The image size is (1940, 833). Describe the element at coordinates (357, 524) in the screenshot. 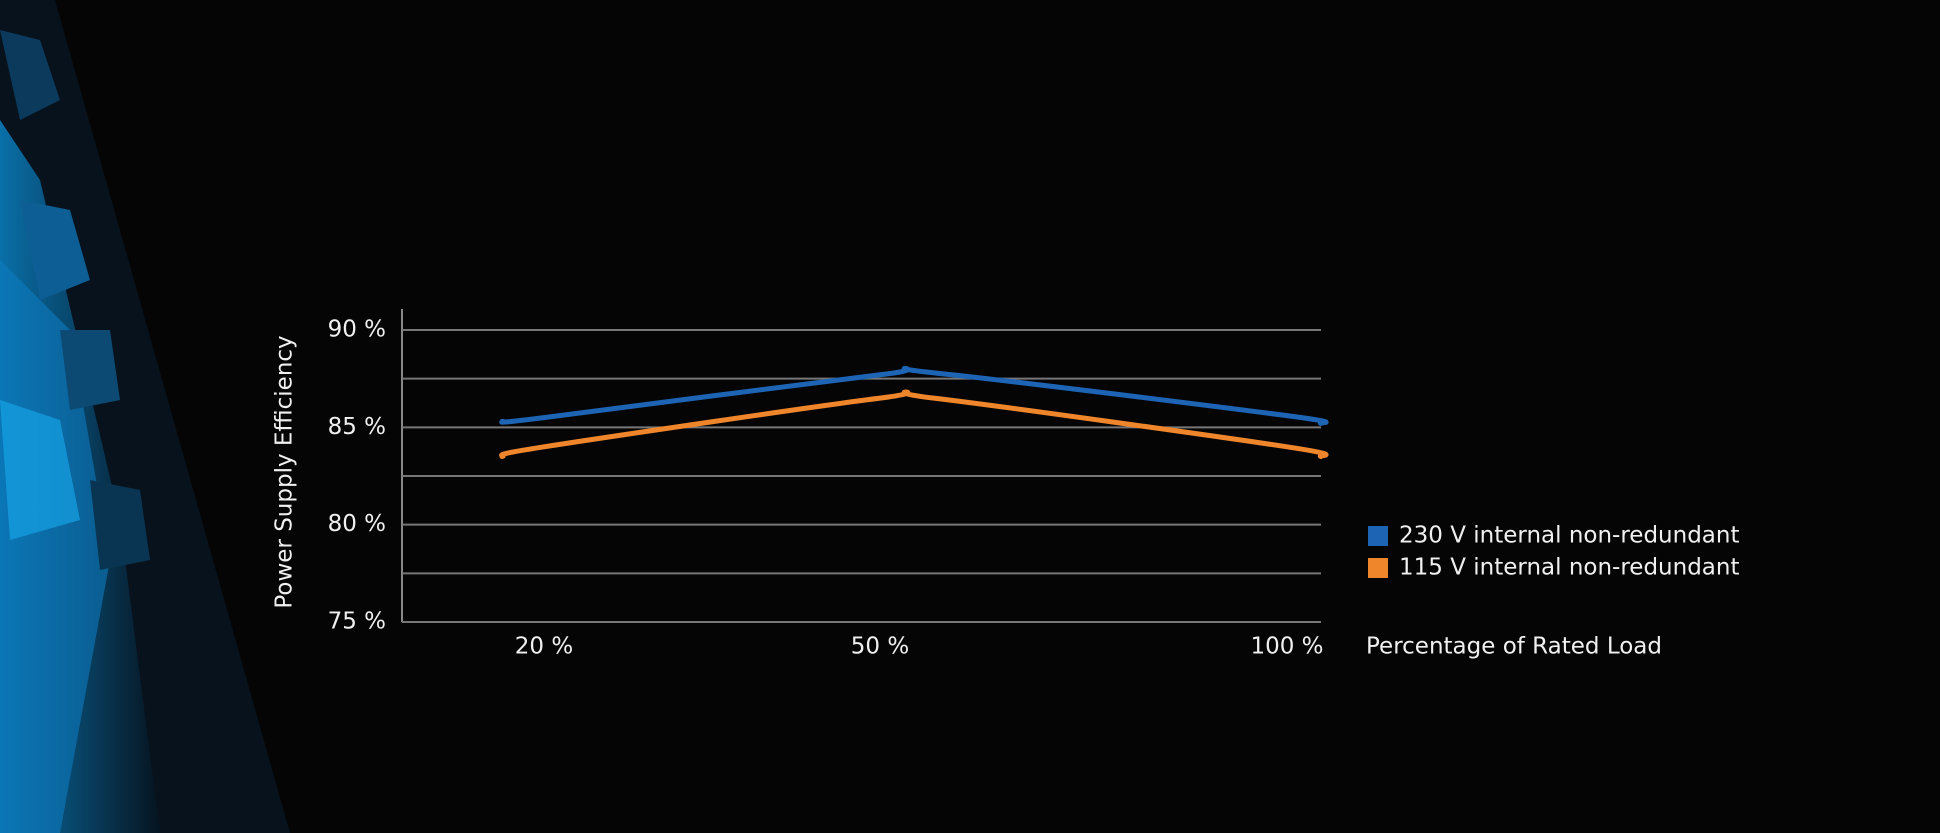

I see `y-tick-label: 80 %` at that location.